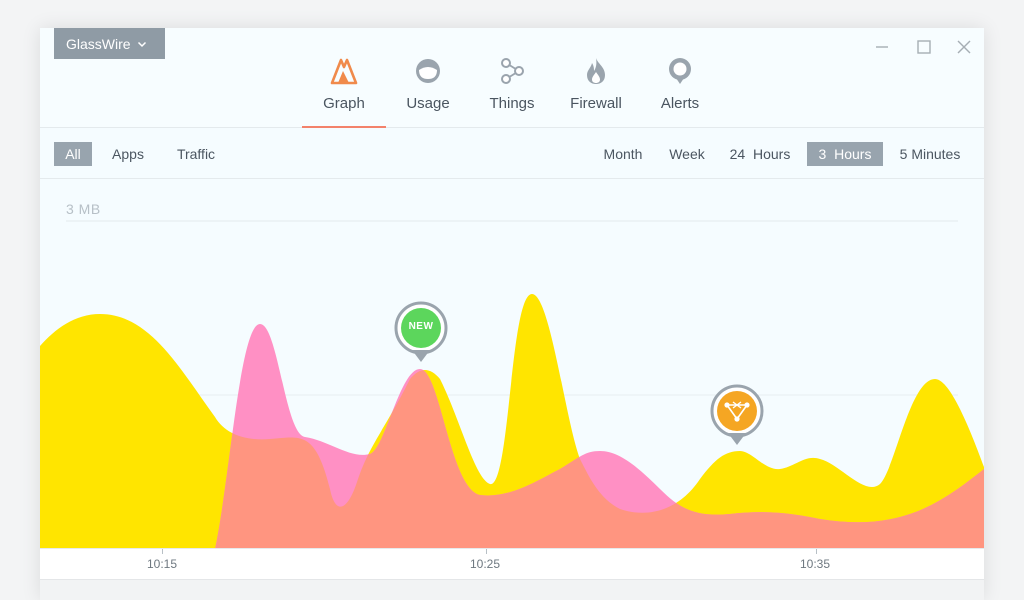 This screenshot has width=1024, height=600. Describe the element at coordinates (196, 154) in the screenshot. I see `filter-traffic: Traffic` at that location.